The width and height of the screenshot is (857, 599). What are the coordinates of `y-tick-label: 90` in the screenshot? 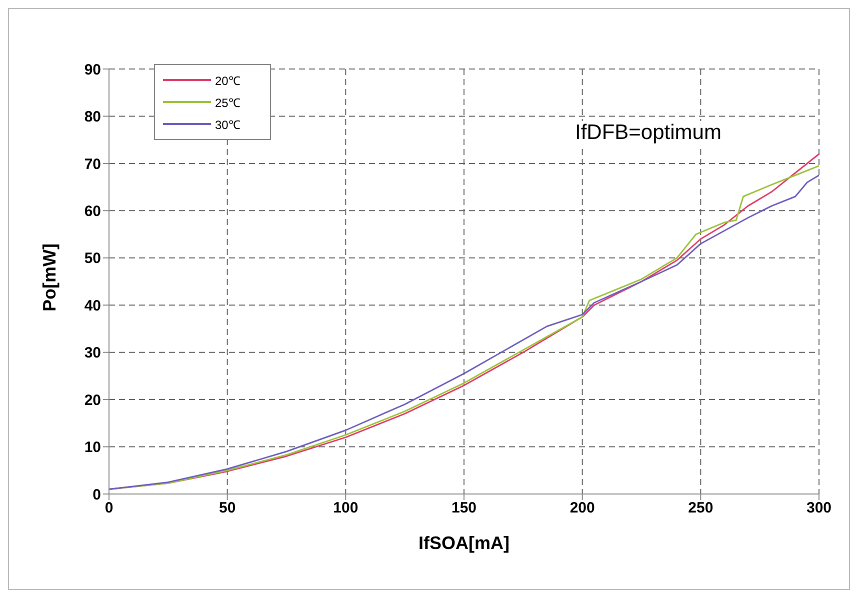 It's located at (92, 69).